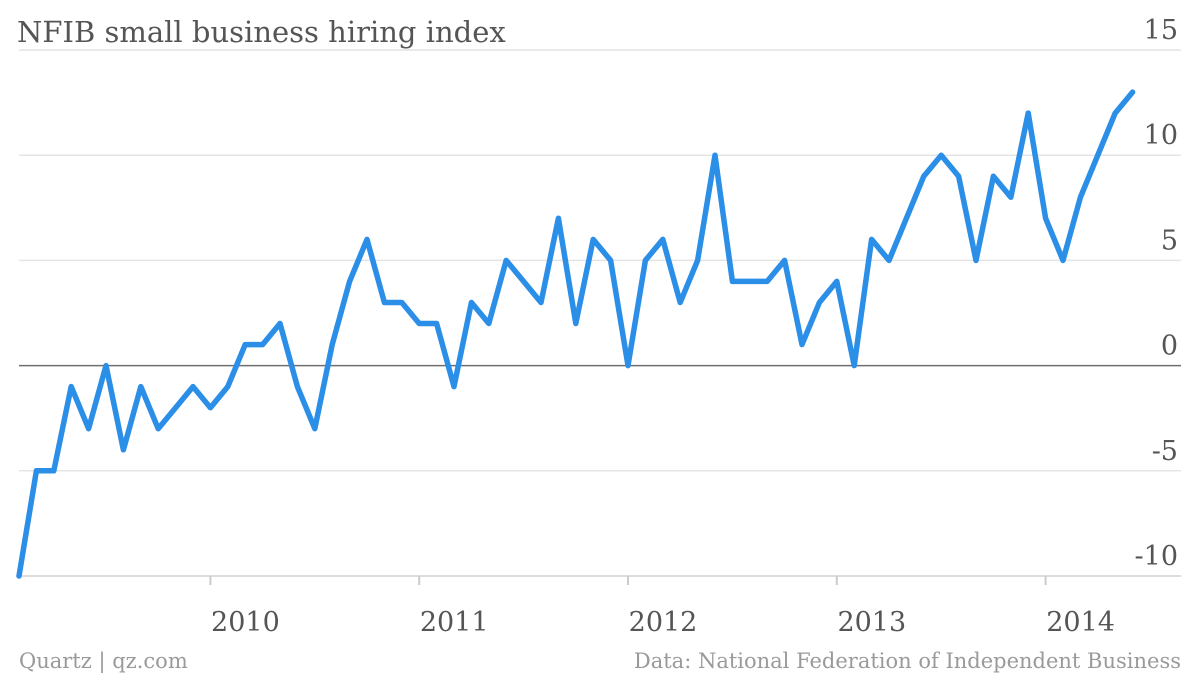  What do you see at coordinates (663, 622) in the screenshot?
I see `x-tick-label: 2012` at bounding box center [663, 622].